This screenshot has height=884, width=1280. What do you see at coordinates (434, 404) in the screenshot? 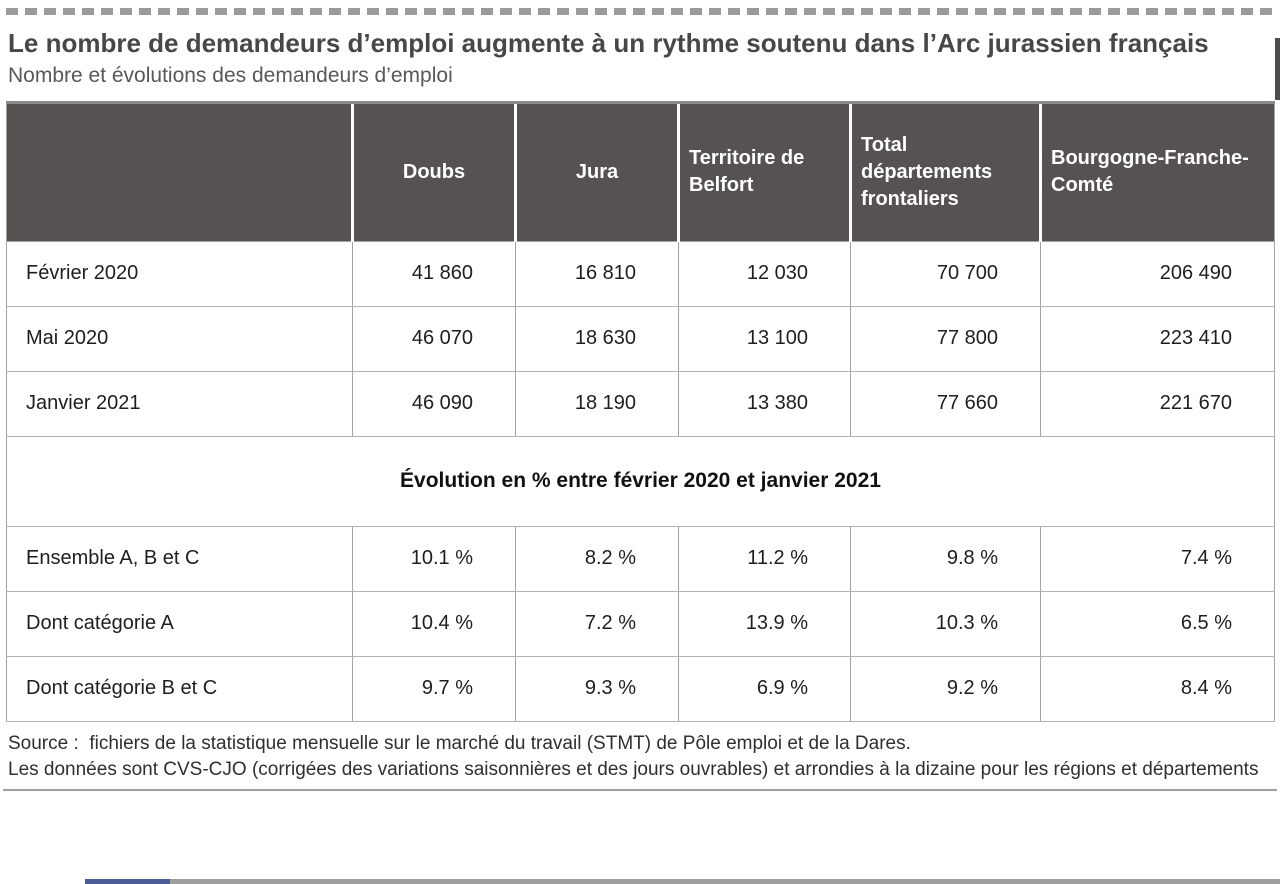
I see `table-cell: 46 090` at bounding box center [434, 404].